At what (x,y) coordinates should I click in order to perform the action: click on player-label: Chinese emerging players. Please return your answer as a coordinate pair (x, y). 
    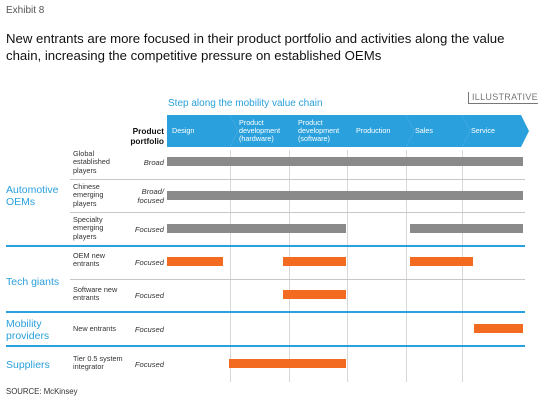
    Looking at the image, I should click on (88, 195).